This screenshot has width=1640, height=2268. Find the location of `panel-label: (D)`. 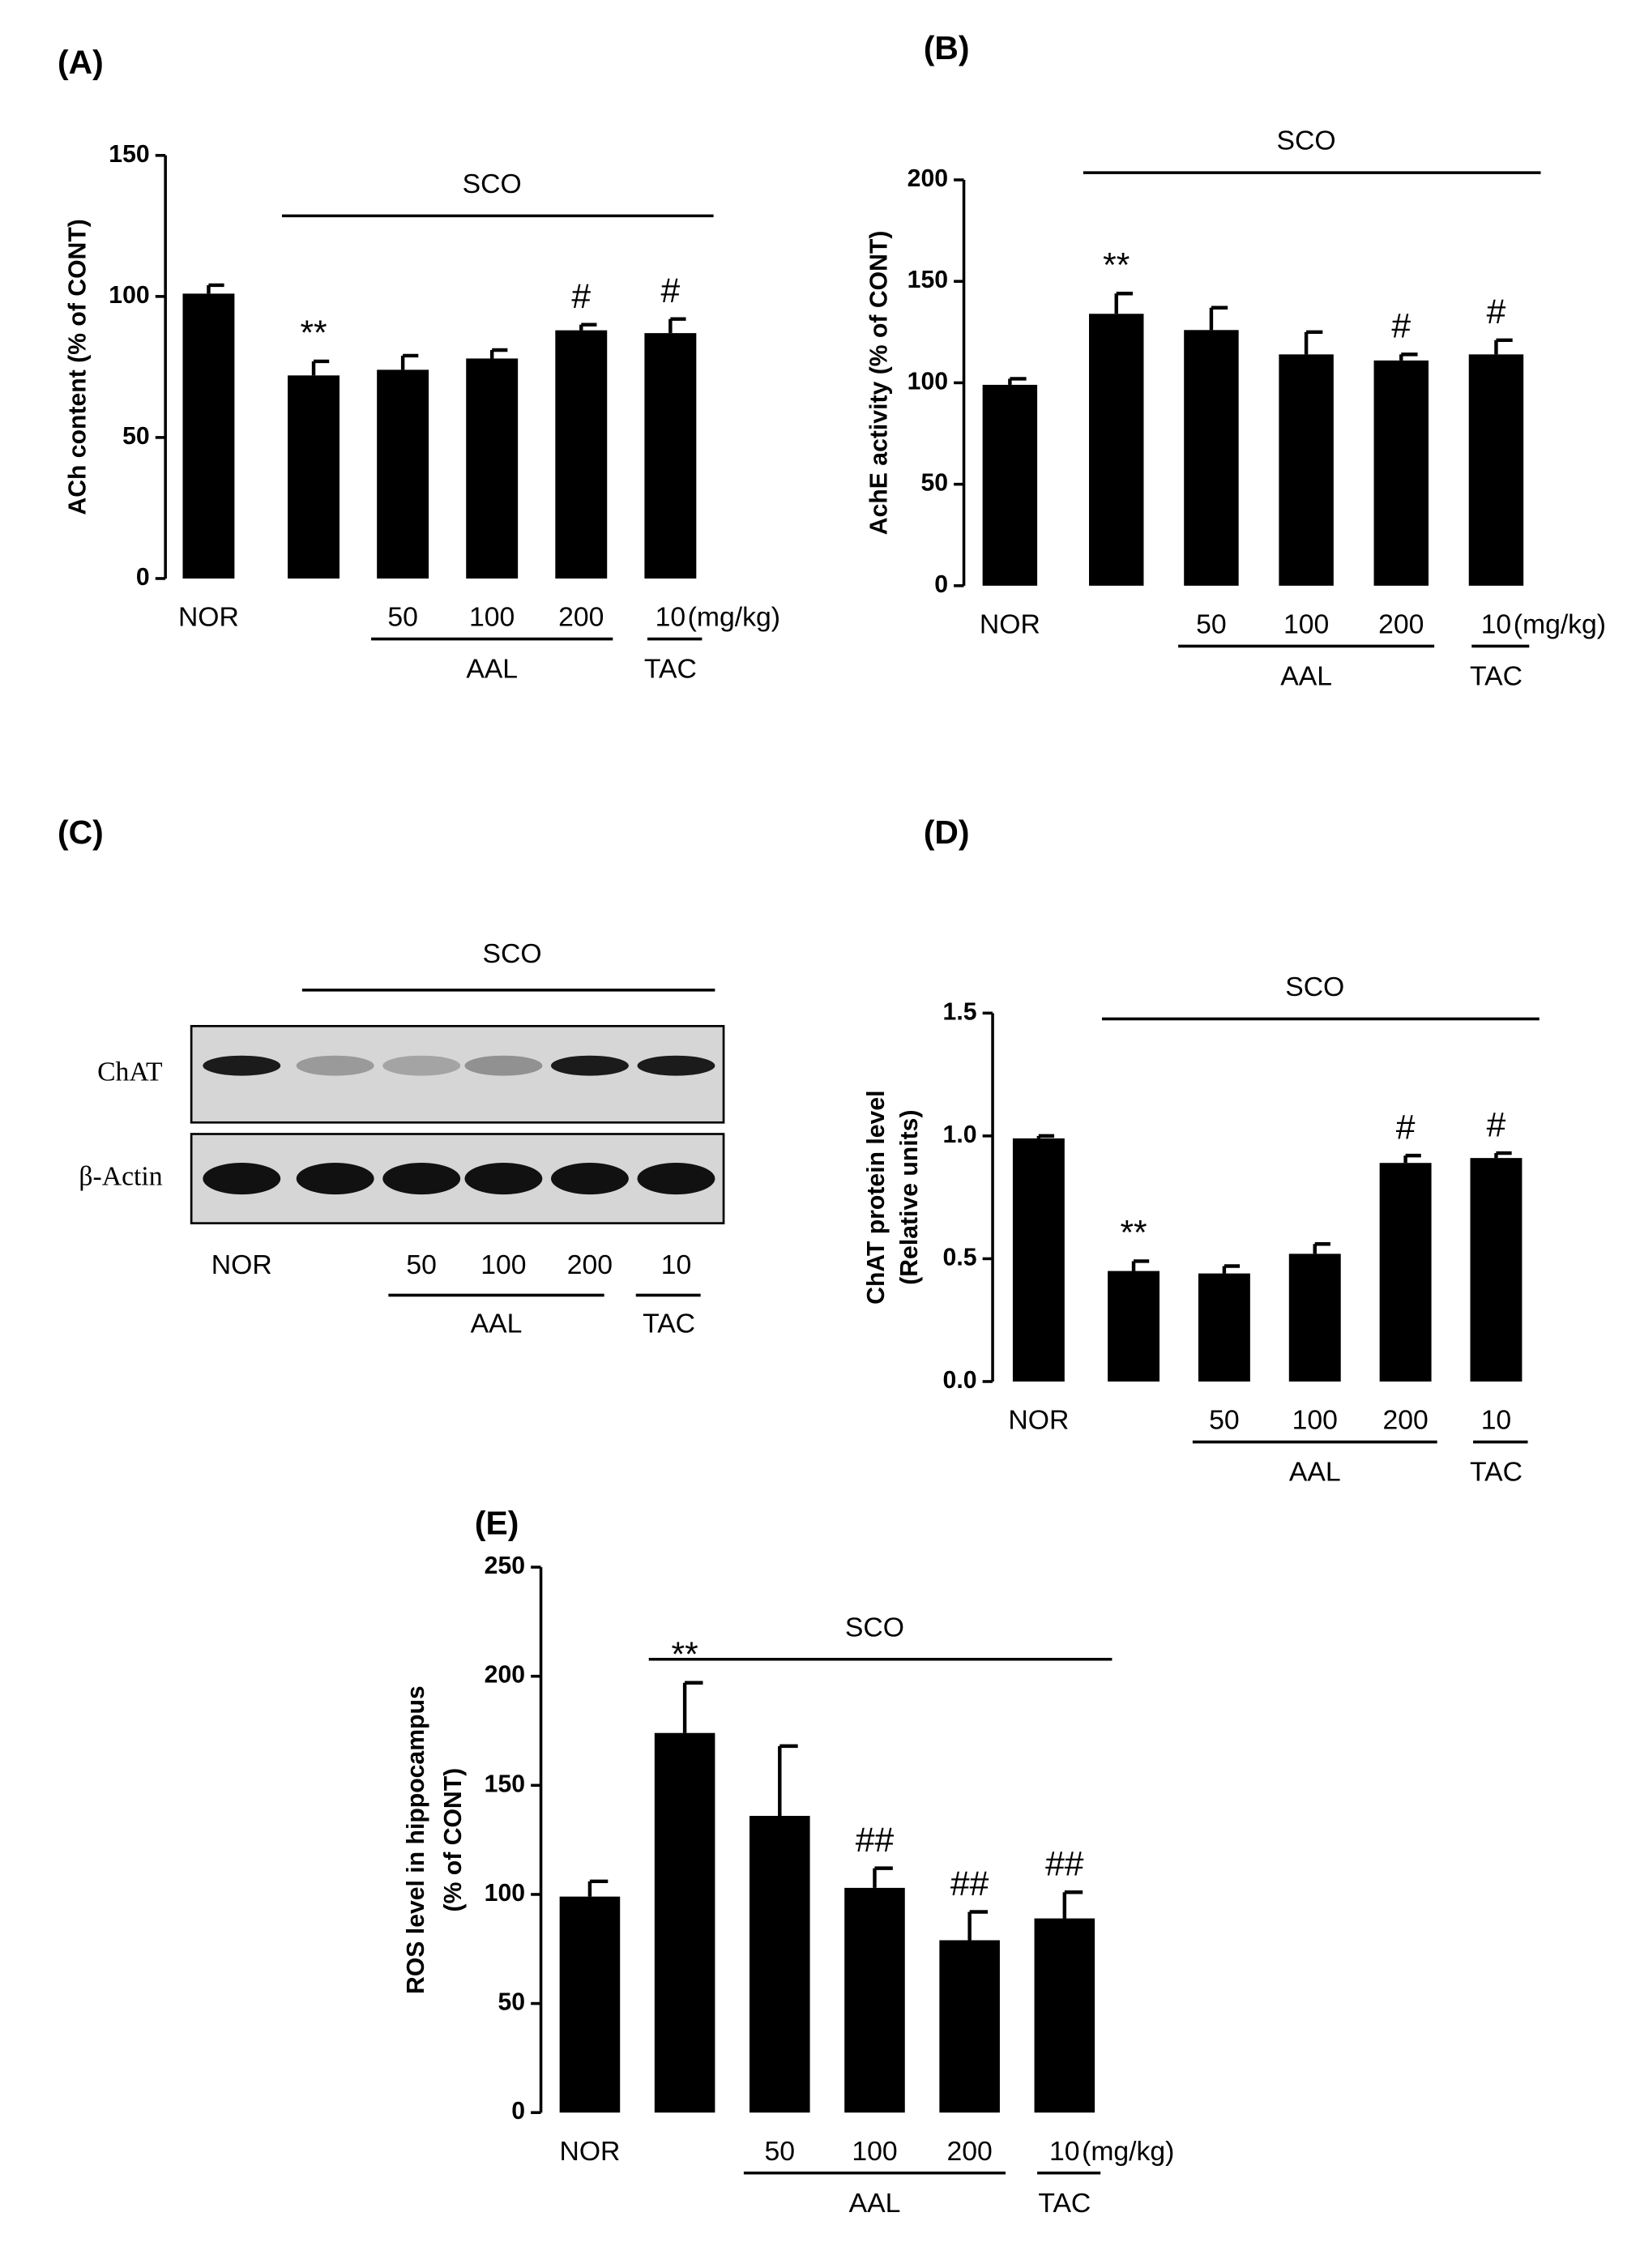

panel-label: (D) is located at coordinates (947, 832).